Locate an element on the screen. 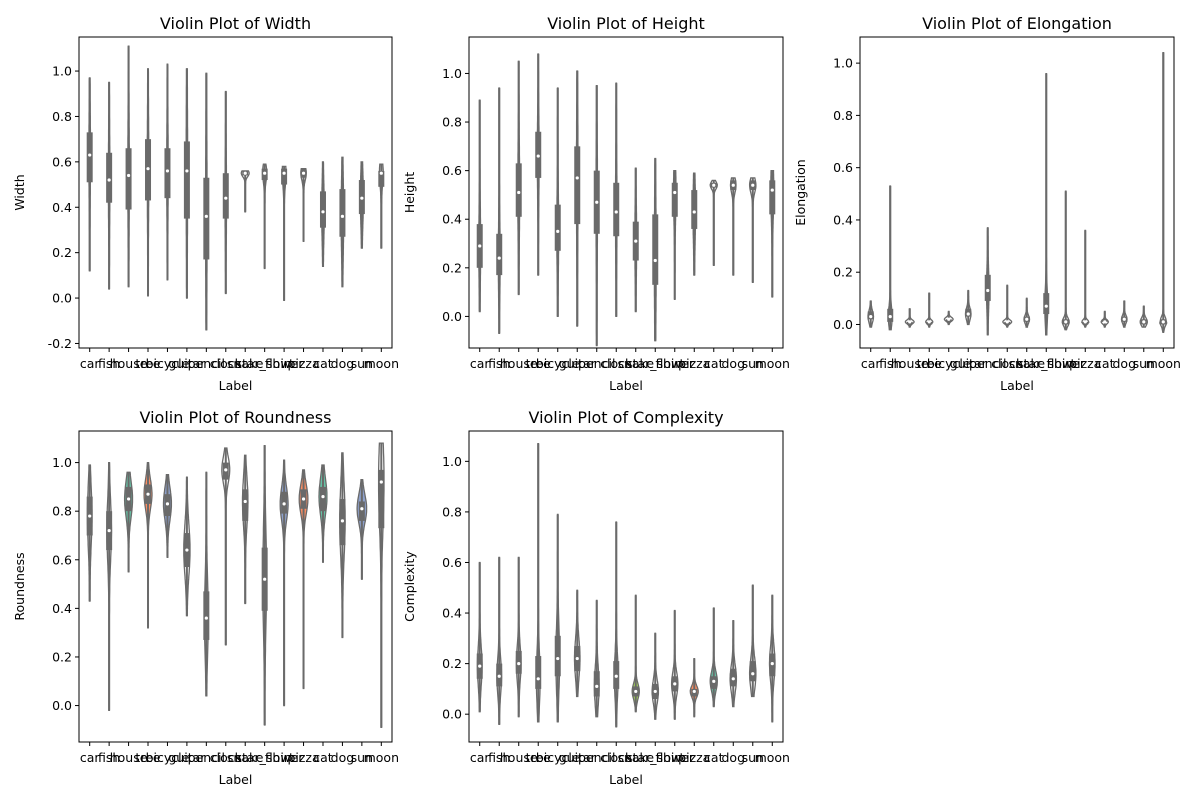 The height and width of the screenshot is (800, 1200). chart-title: Violin Plot of Width is located at coordinates (235, 23).